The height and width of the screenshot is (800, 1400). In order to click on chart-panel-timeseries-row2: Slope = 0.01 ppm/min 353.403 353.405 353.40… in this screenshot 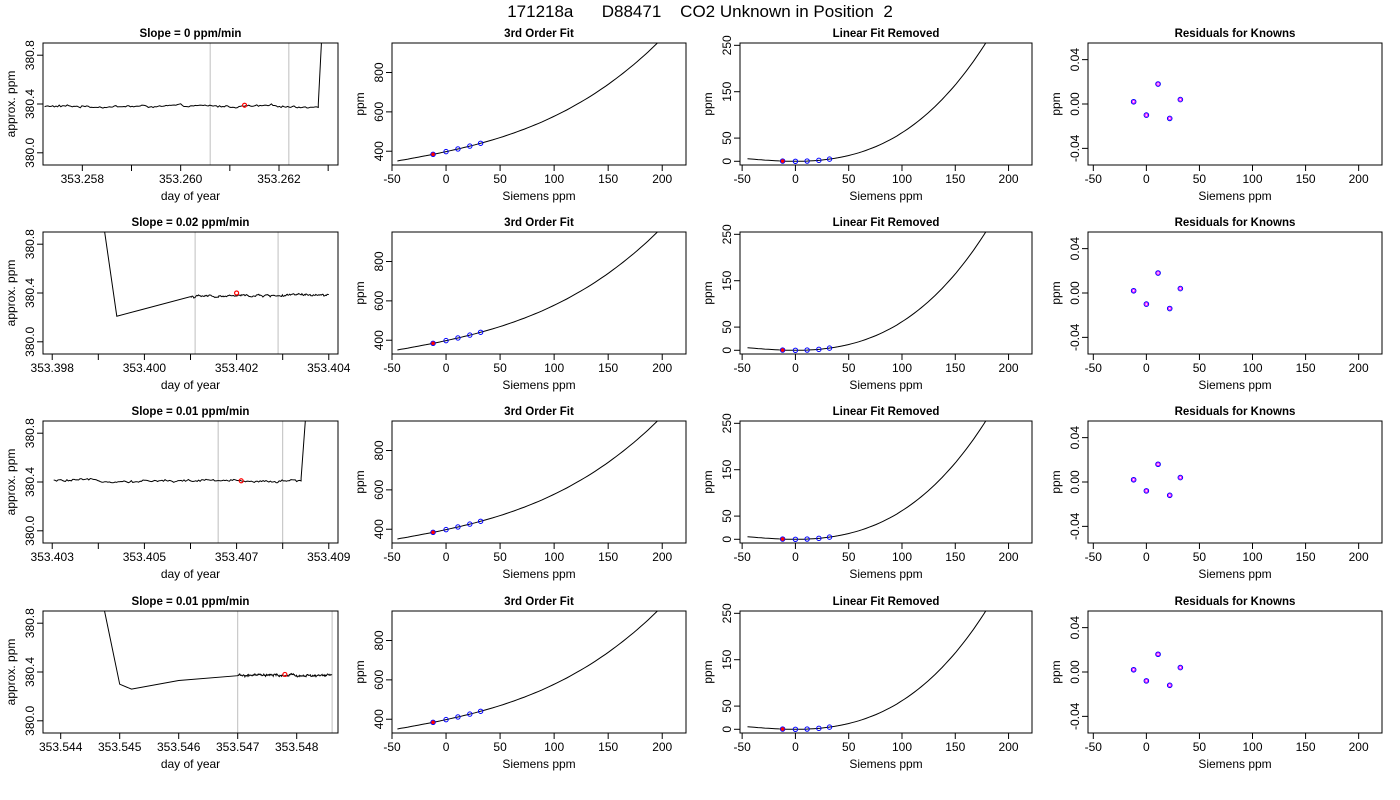, I will do `click(177, 493)`.